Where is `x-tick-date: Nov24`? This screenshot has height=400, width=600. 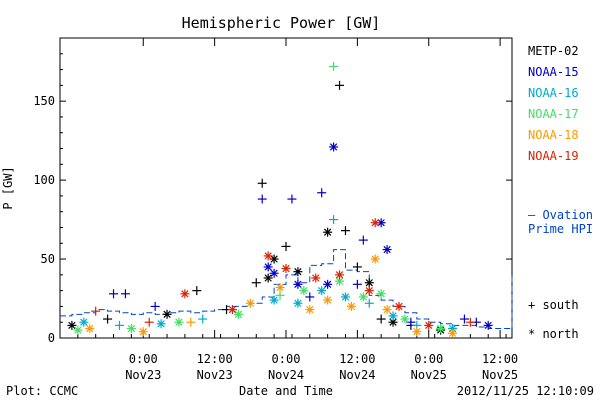
x-tick-date: Nov24 is located at coordinates (286, 375).